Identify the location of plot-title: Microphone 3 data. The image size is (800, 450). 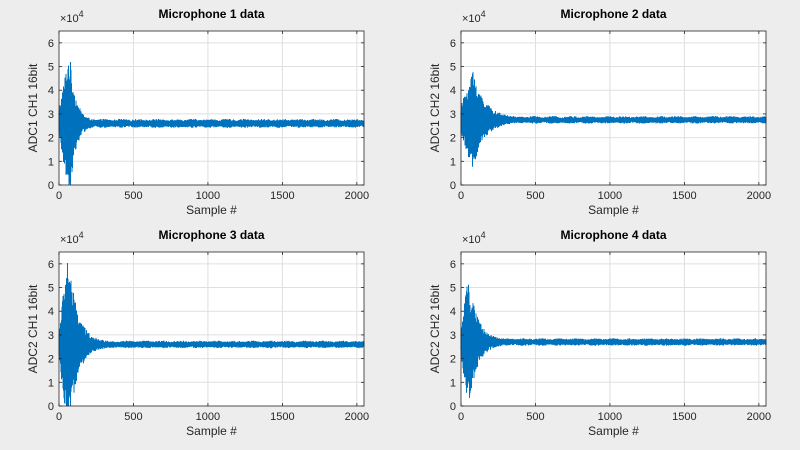
(211, 235).